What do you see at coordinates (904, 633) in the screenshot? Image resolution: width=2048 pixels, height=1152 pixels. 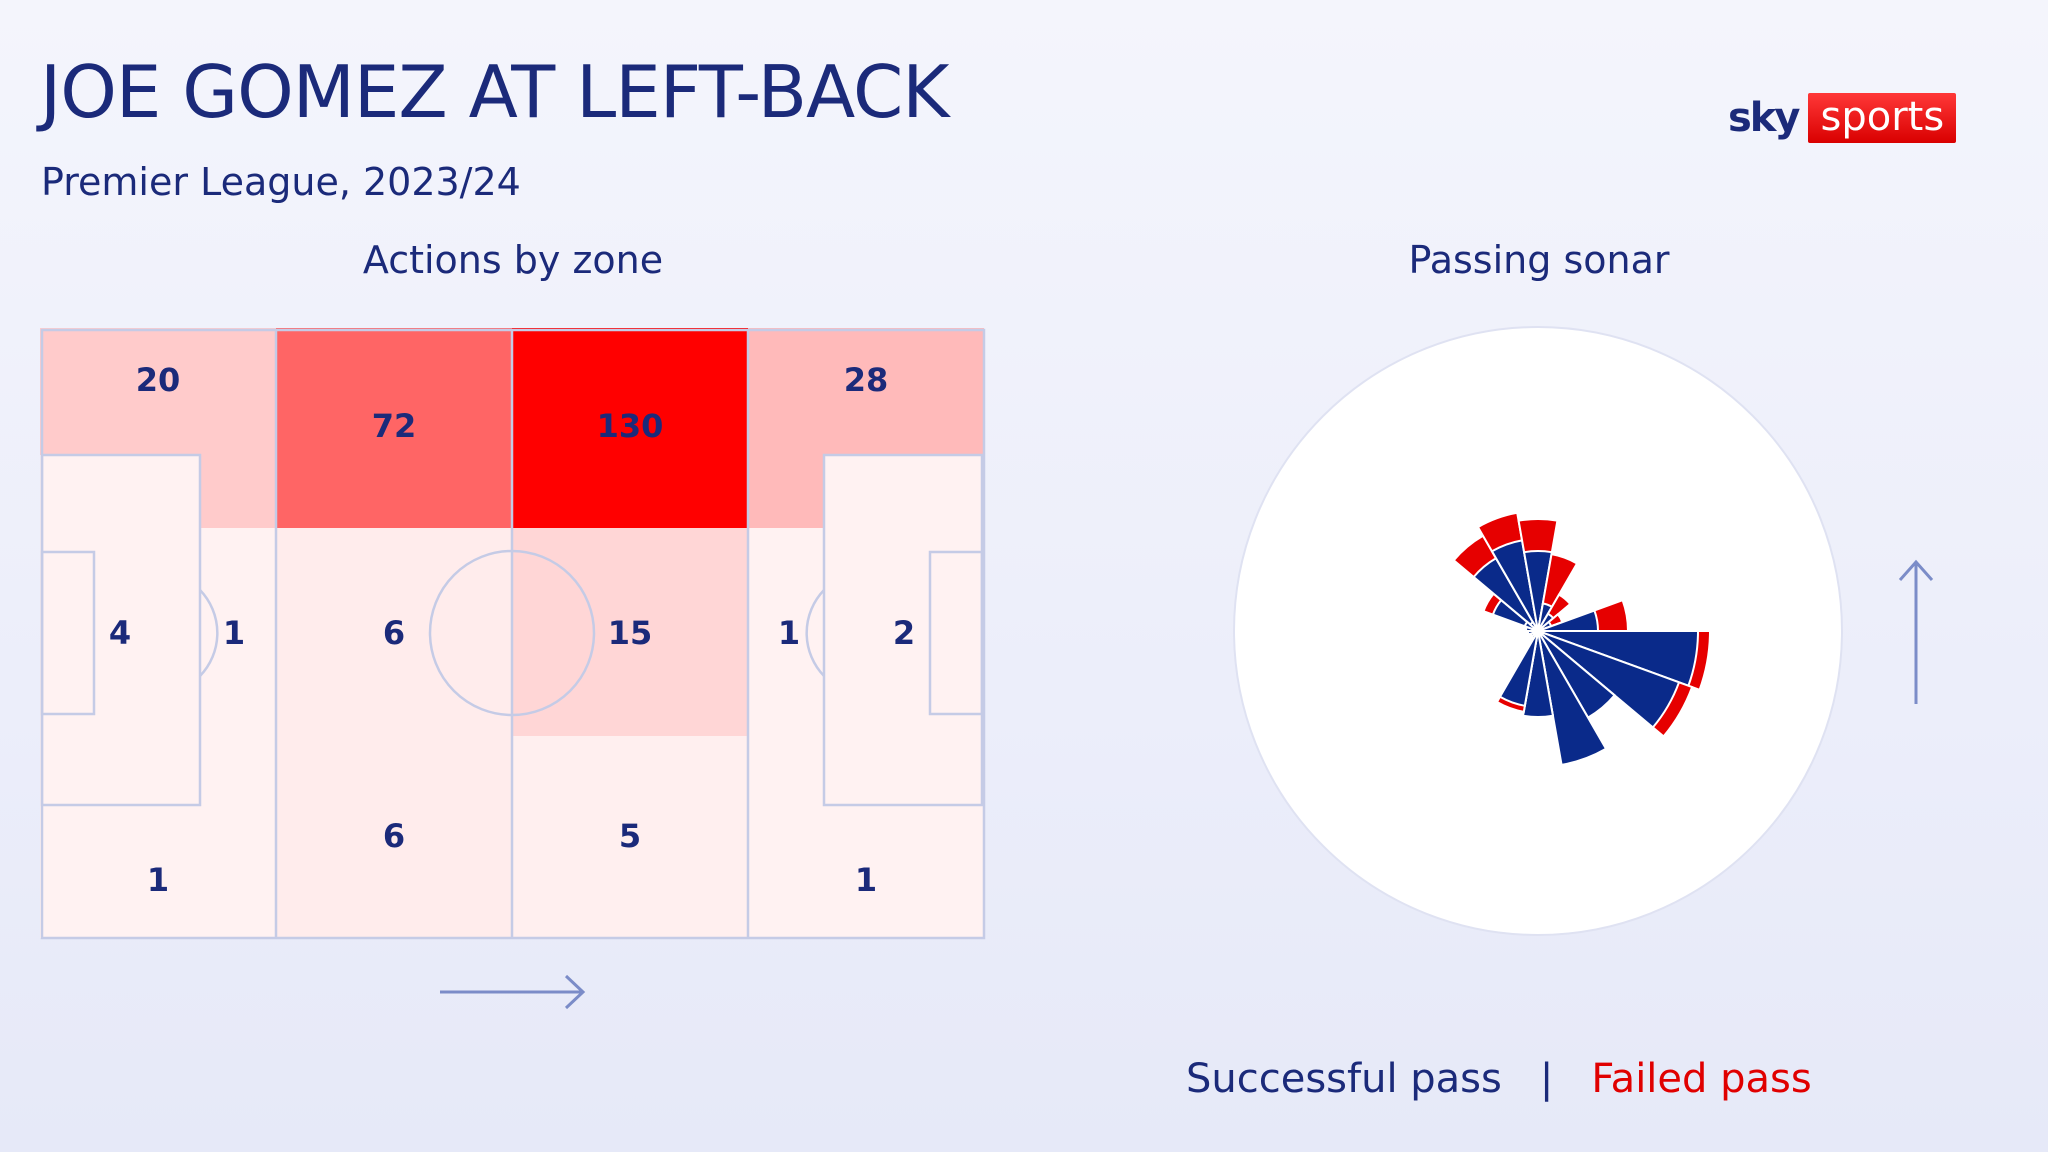 I see `zone-label-opp-box: 2` at bounding box center [904, 633].